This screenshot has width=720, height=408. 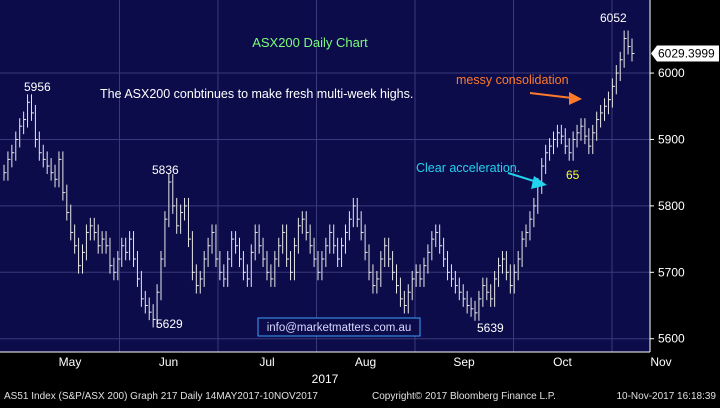 What do you see at coordinates (666, 396) in the screenshot?
I see `footer-timestamp: 10-Nov-2017 16:18:39` at bounding box center [666, 396].